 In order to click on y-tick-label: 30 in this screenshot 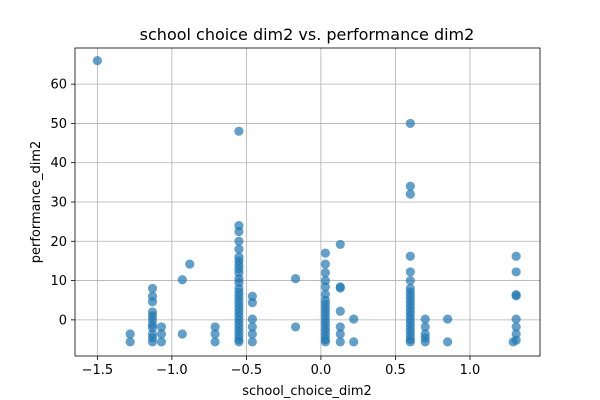, I will do `click(58, 203)`.